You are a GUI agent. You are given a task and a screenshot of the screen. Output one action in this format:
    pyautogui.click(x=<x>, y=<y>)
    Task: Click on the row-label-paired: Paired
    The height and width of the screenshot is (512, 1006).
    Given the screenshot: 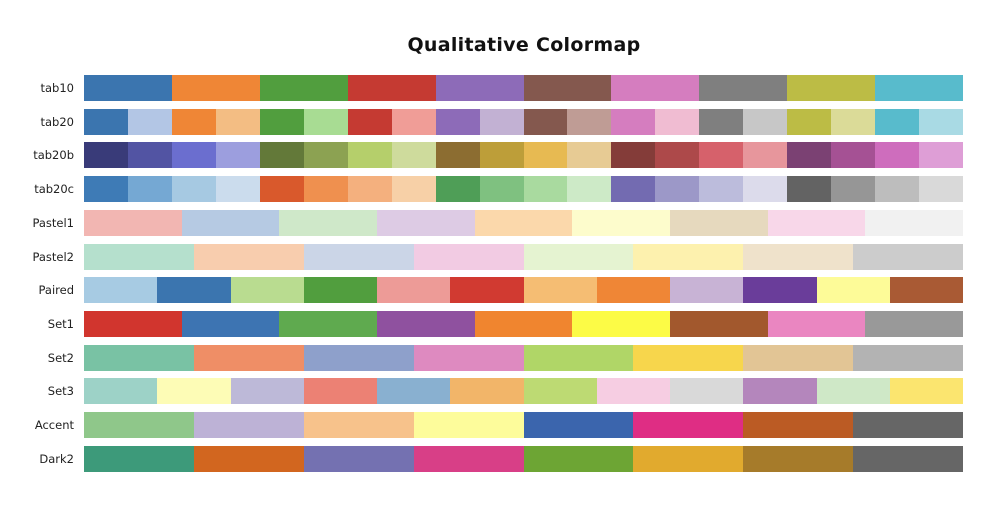 What is the action you would take?
    pyautogui.click(x=56, y=290)
    